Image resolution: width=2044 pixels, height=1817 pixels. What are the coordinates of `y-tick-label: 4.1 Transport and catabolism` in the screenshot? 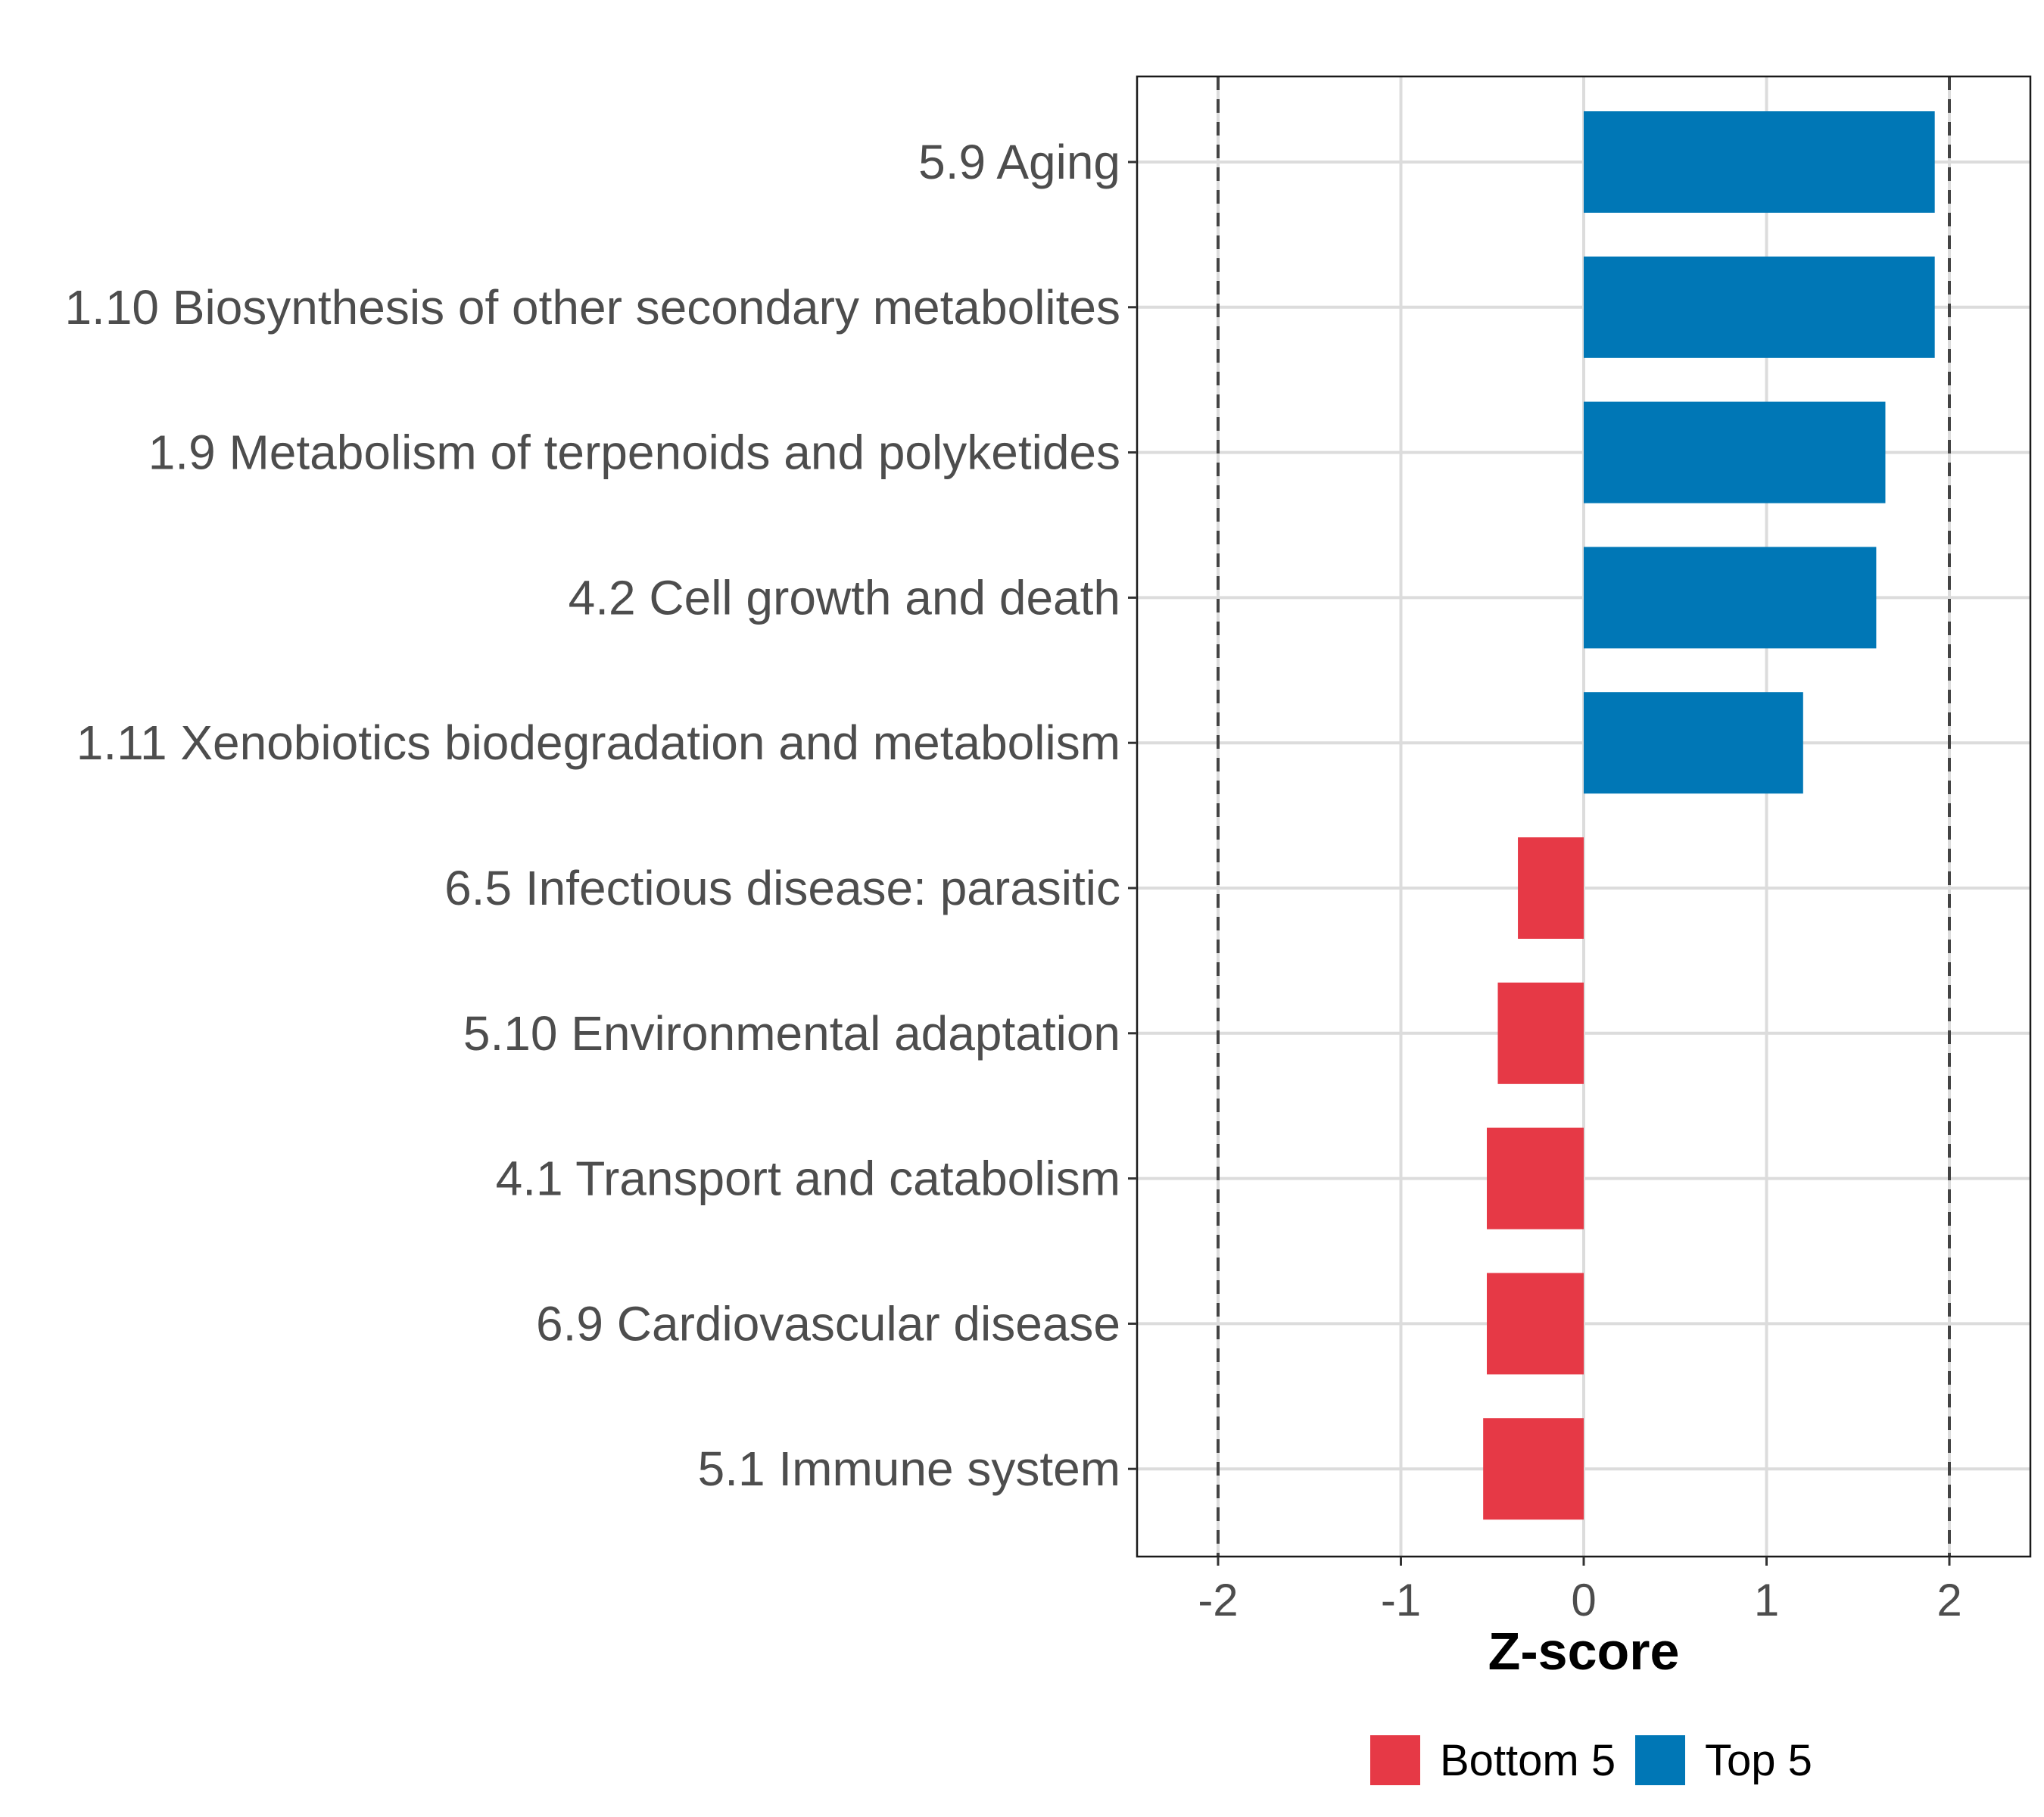 It's located at (808, 1179).